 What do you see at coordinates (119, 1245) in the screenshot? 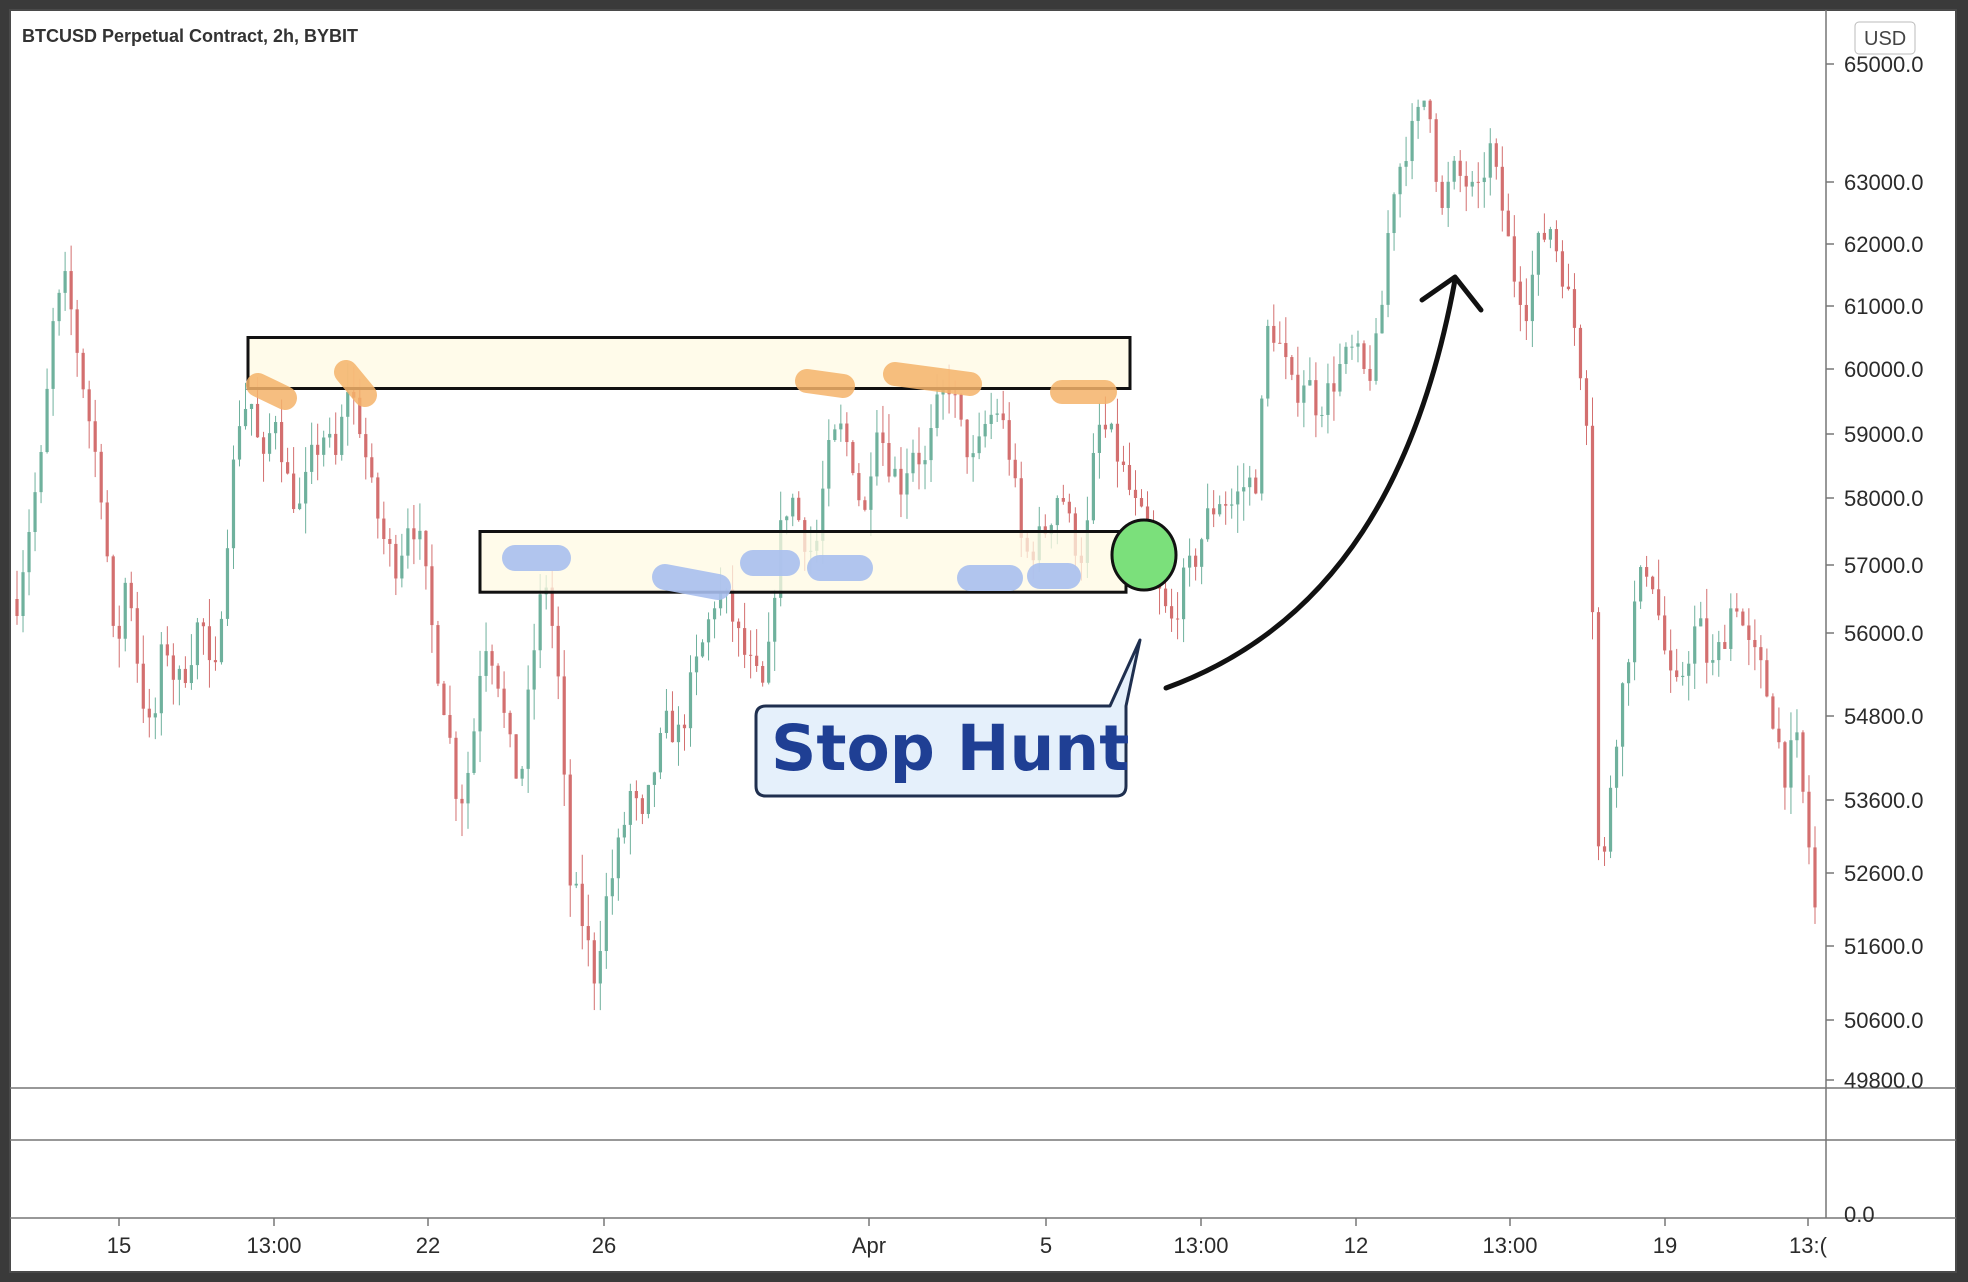
I see `time-tick-label: 15` at bounding box center [119, 1245].